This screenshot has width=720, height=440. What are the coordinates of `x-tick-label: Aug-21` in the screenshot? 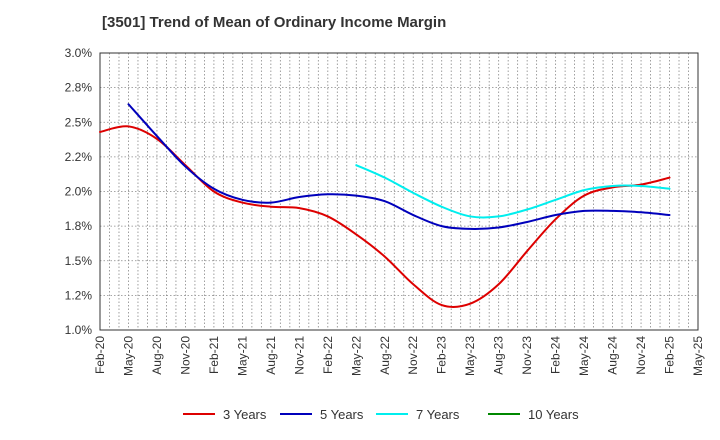 It's located at (271, 355).